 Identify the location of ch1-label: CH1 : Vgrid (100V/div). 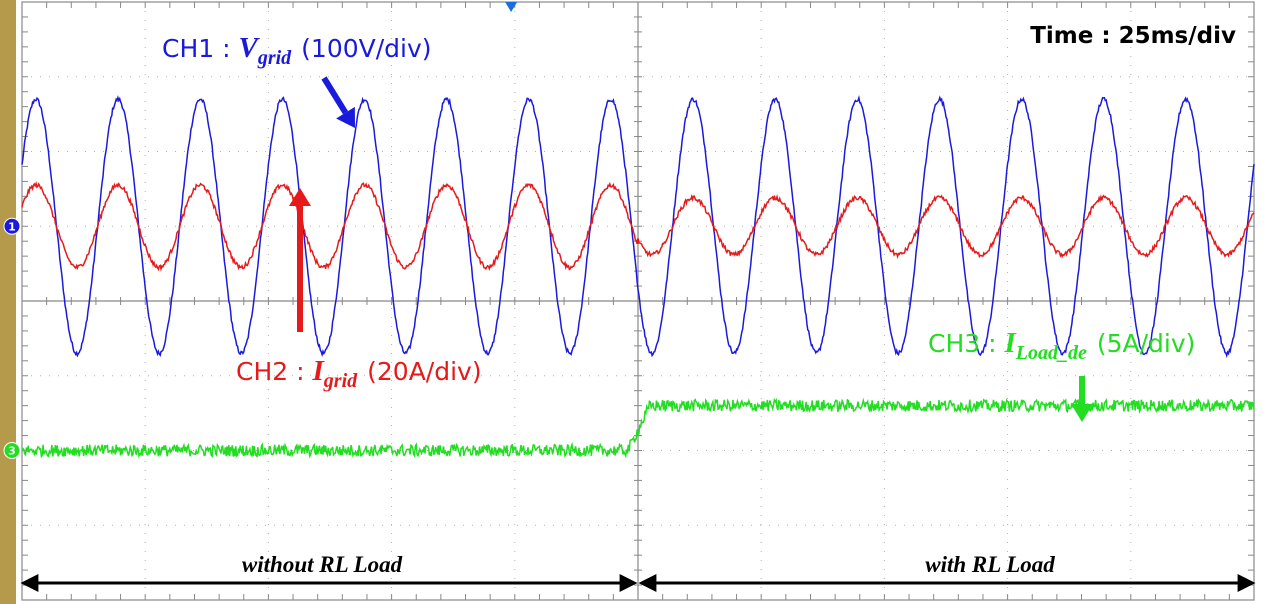
(297, 50).